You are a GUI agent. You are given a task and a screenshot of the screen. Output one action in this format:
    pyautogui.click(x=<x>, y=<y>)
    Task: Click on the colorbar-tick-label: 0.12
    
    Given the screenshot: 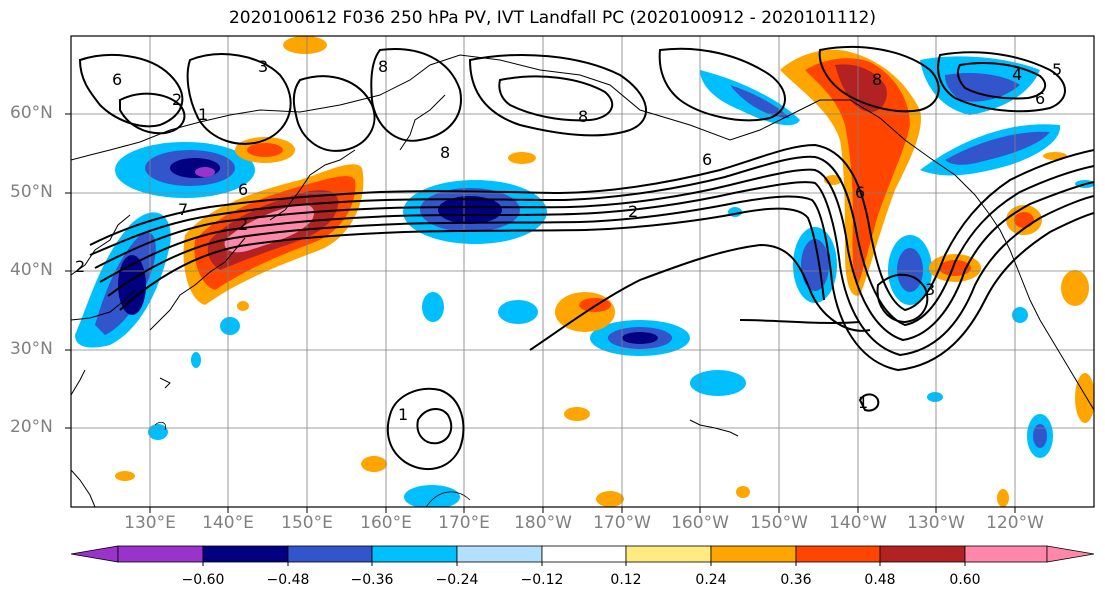 What is the action you would take?
    pyautogui.click(x=626, y=580)
    